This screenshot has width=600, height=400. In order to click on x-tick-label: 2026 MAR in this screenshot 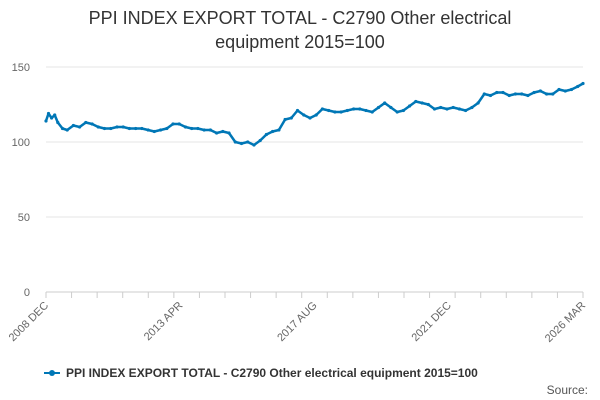, I will do `click(565, 322)`.